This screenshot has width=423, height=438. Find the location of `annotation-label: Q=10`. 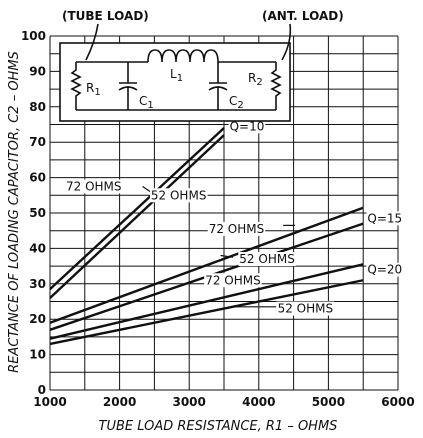

annotation-label: Q=10 is located at coordinates (247, 126).